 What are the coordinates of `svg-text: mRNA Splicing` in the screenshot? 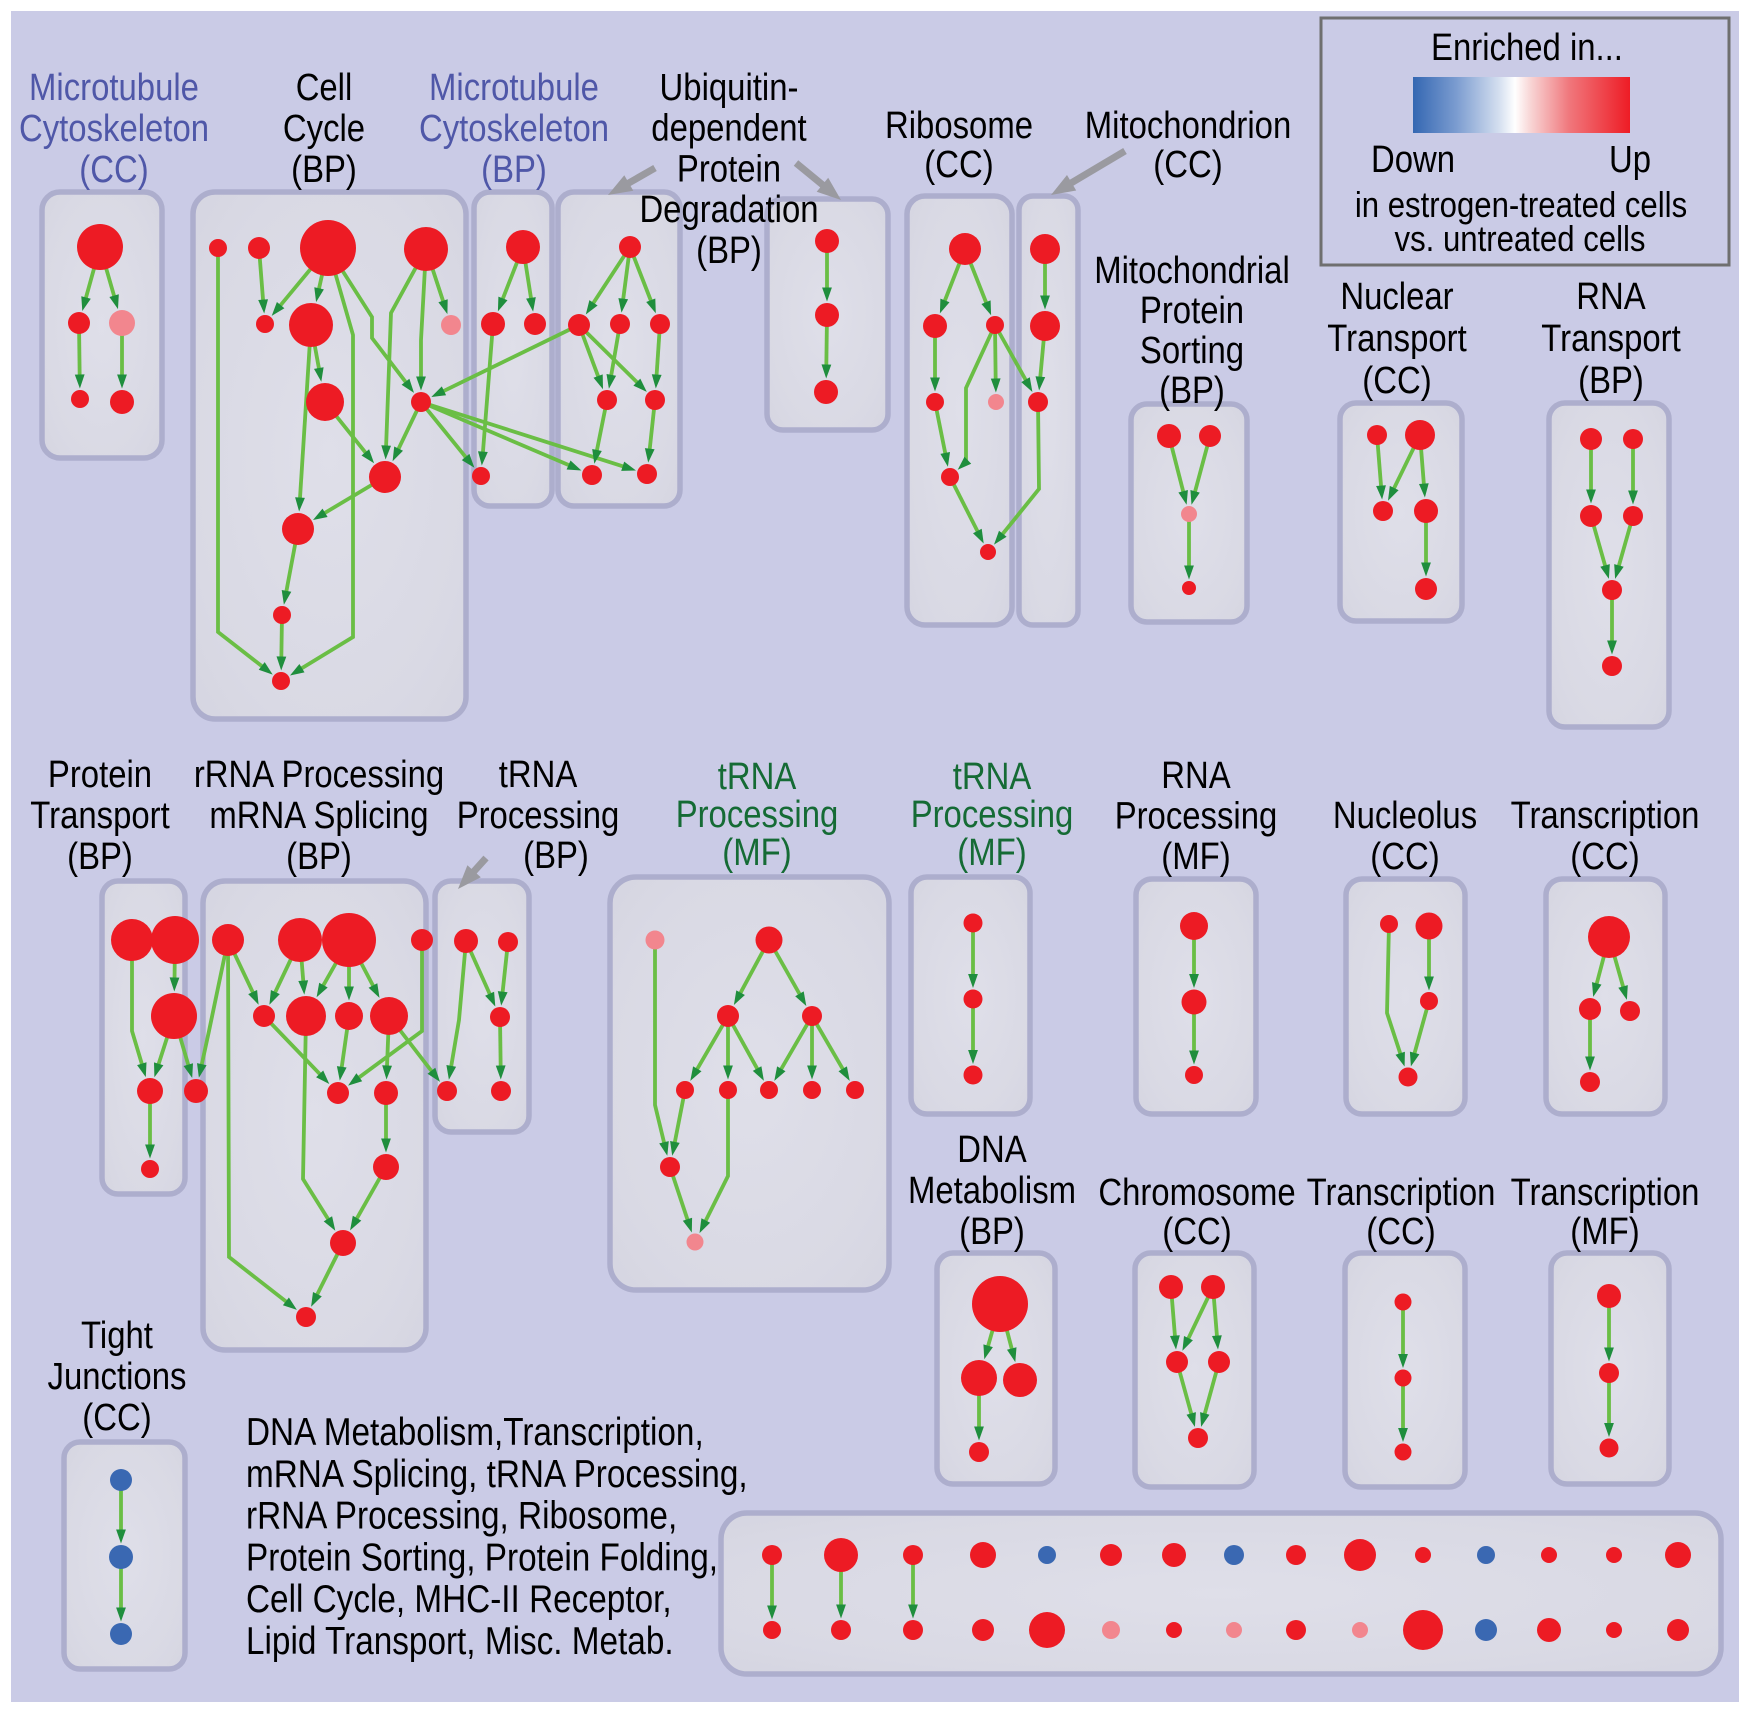 It's located at (318, 816).